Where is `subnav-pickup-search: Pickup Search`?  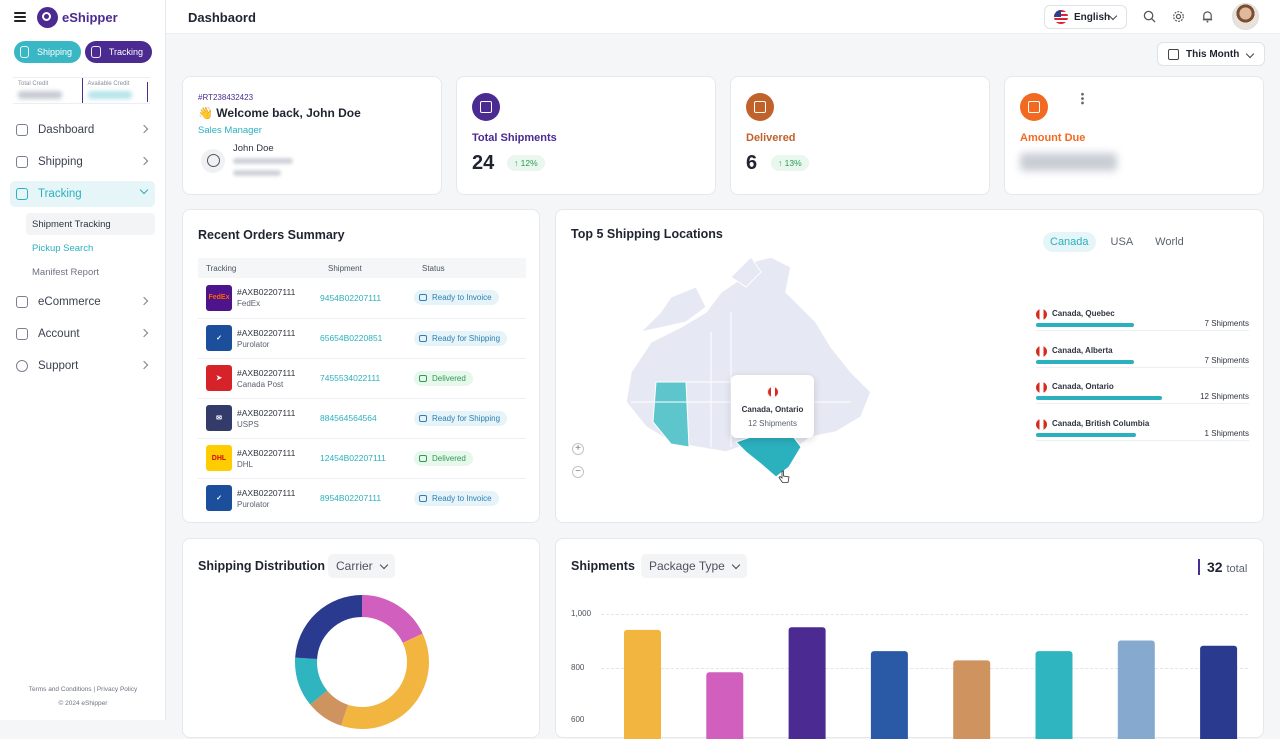
subnav-pickup-search: Pickup Search is located at coordinates (90, 248).